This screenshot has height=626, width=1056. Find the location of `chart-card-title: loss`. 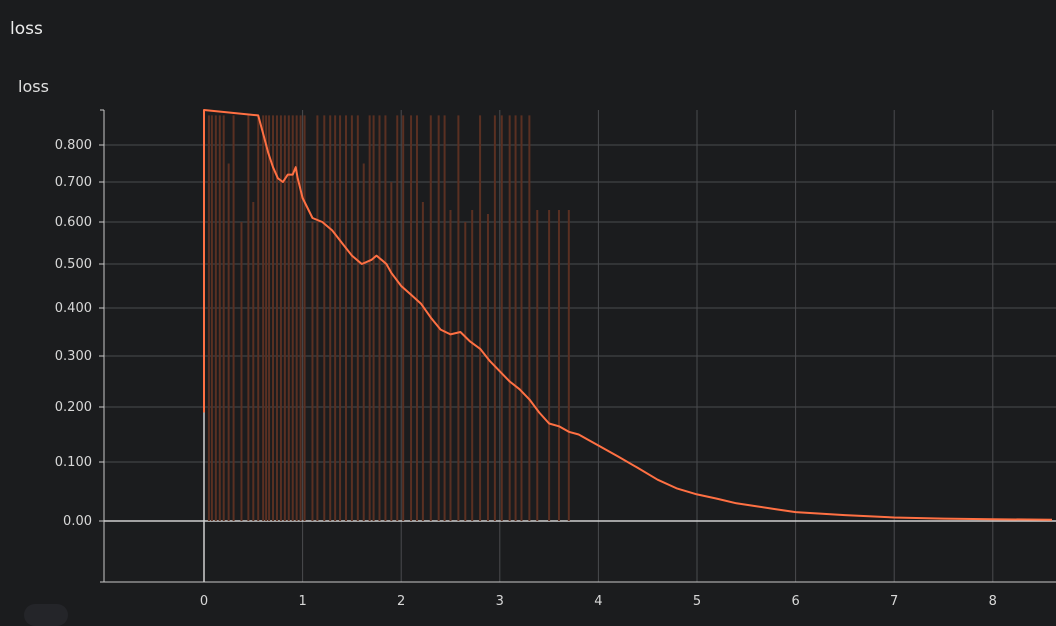

chart-card-title: loss is located at coordinates (33, 86).